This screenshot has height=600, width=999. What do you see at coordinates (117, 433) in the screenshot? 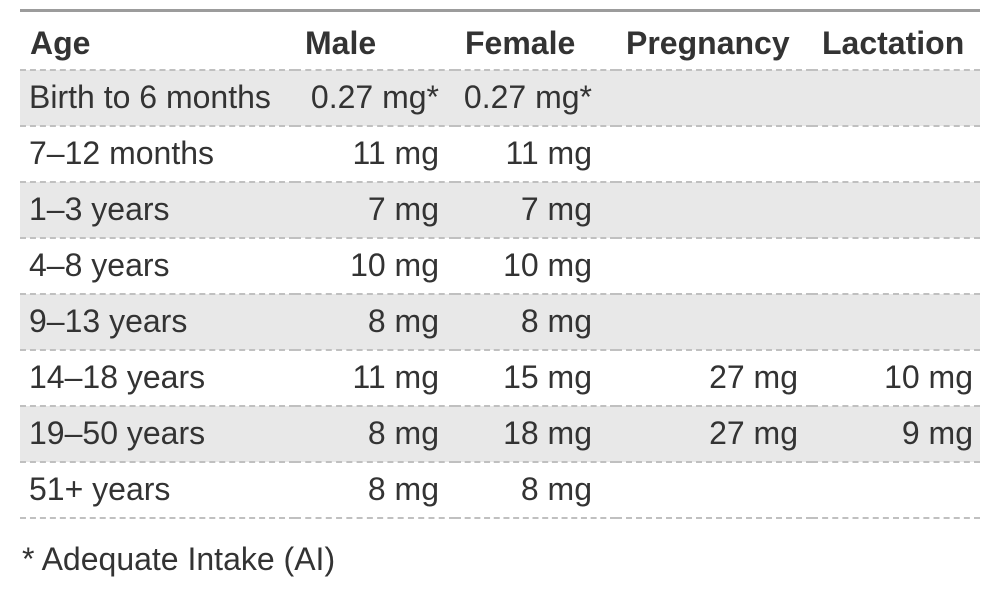
I see `cell-age: 19–50 years` at bounding box center [117, 433].